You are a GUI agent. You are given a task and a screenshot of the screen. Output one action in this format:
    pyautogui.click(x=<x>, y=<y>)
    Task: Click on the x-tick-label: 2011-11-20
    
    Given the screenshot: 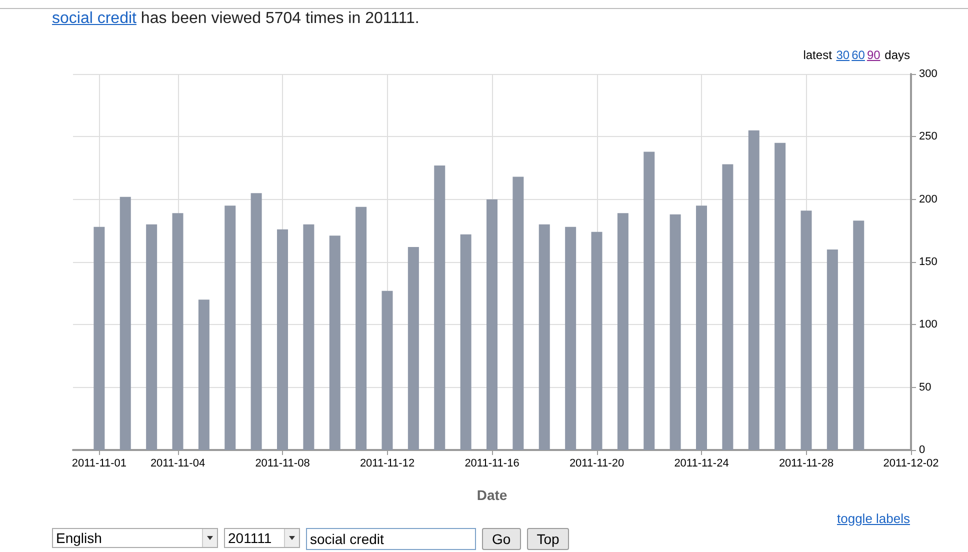 What is the action you would take?
    pyautogui.click(x=596, y=464)
    